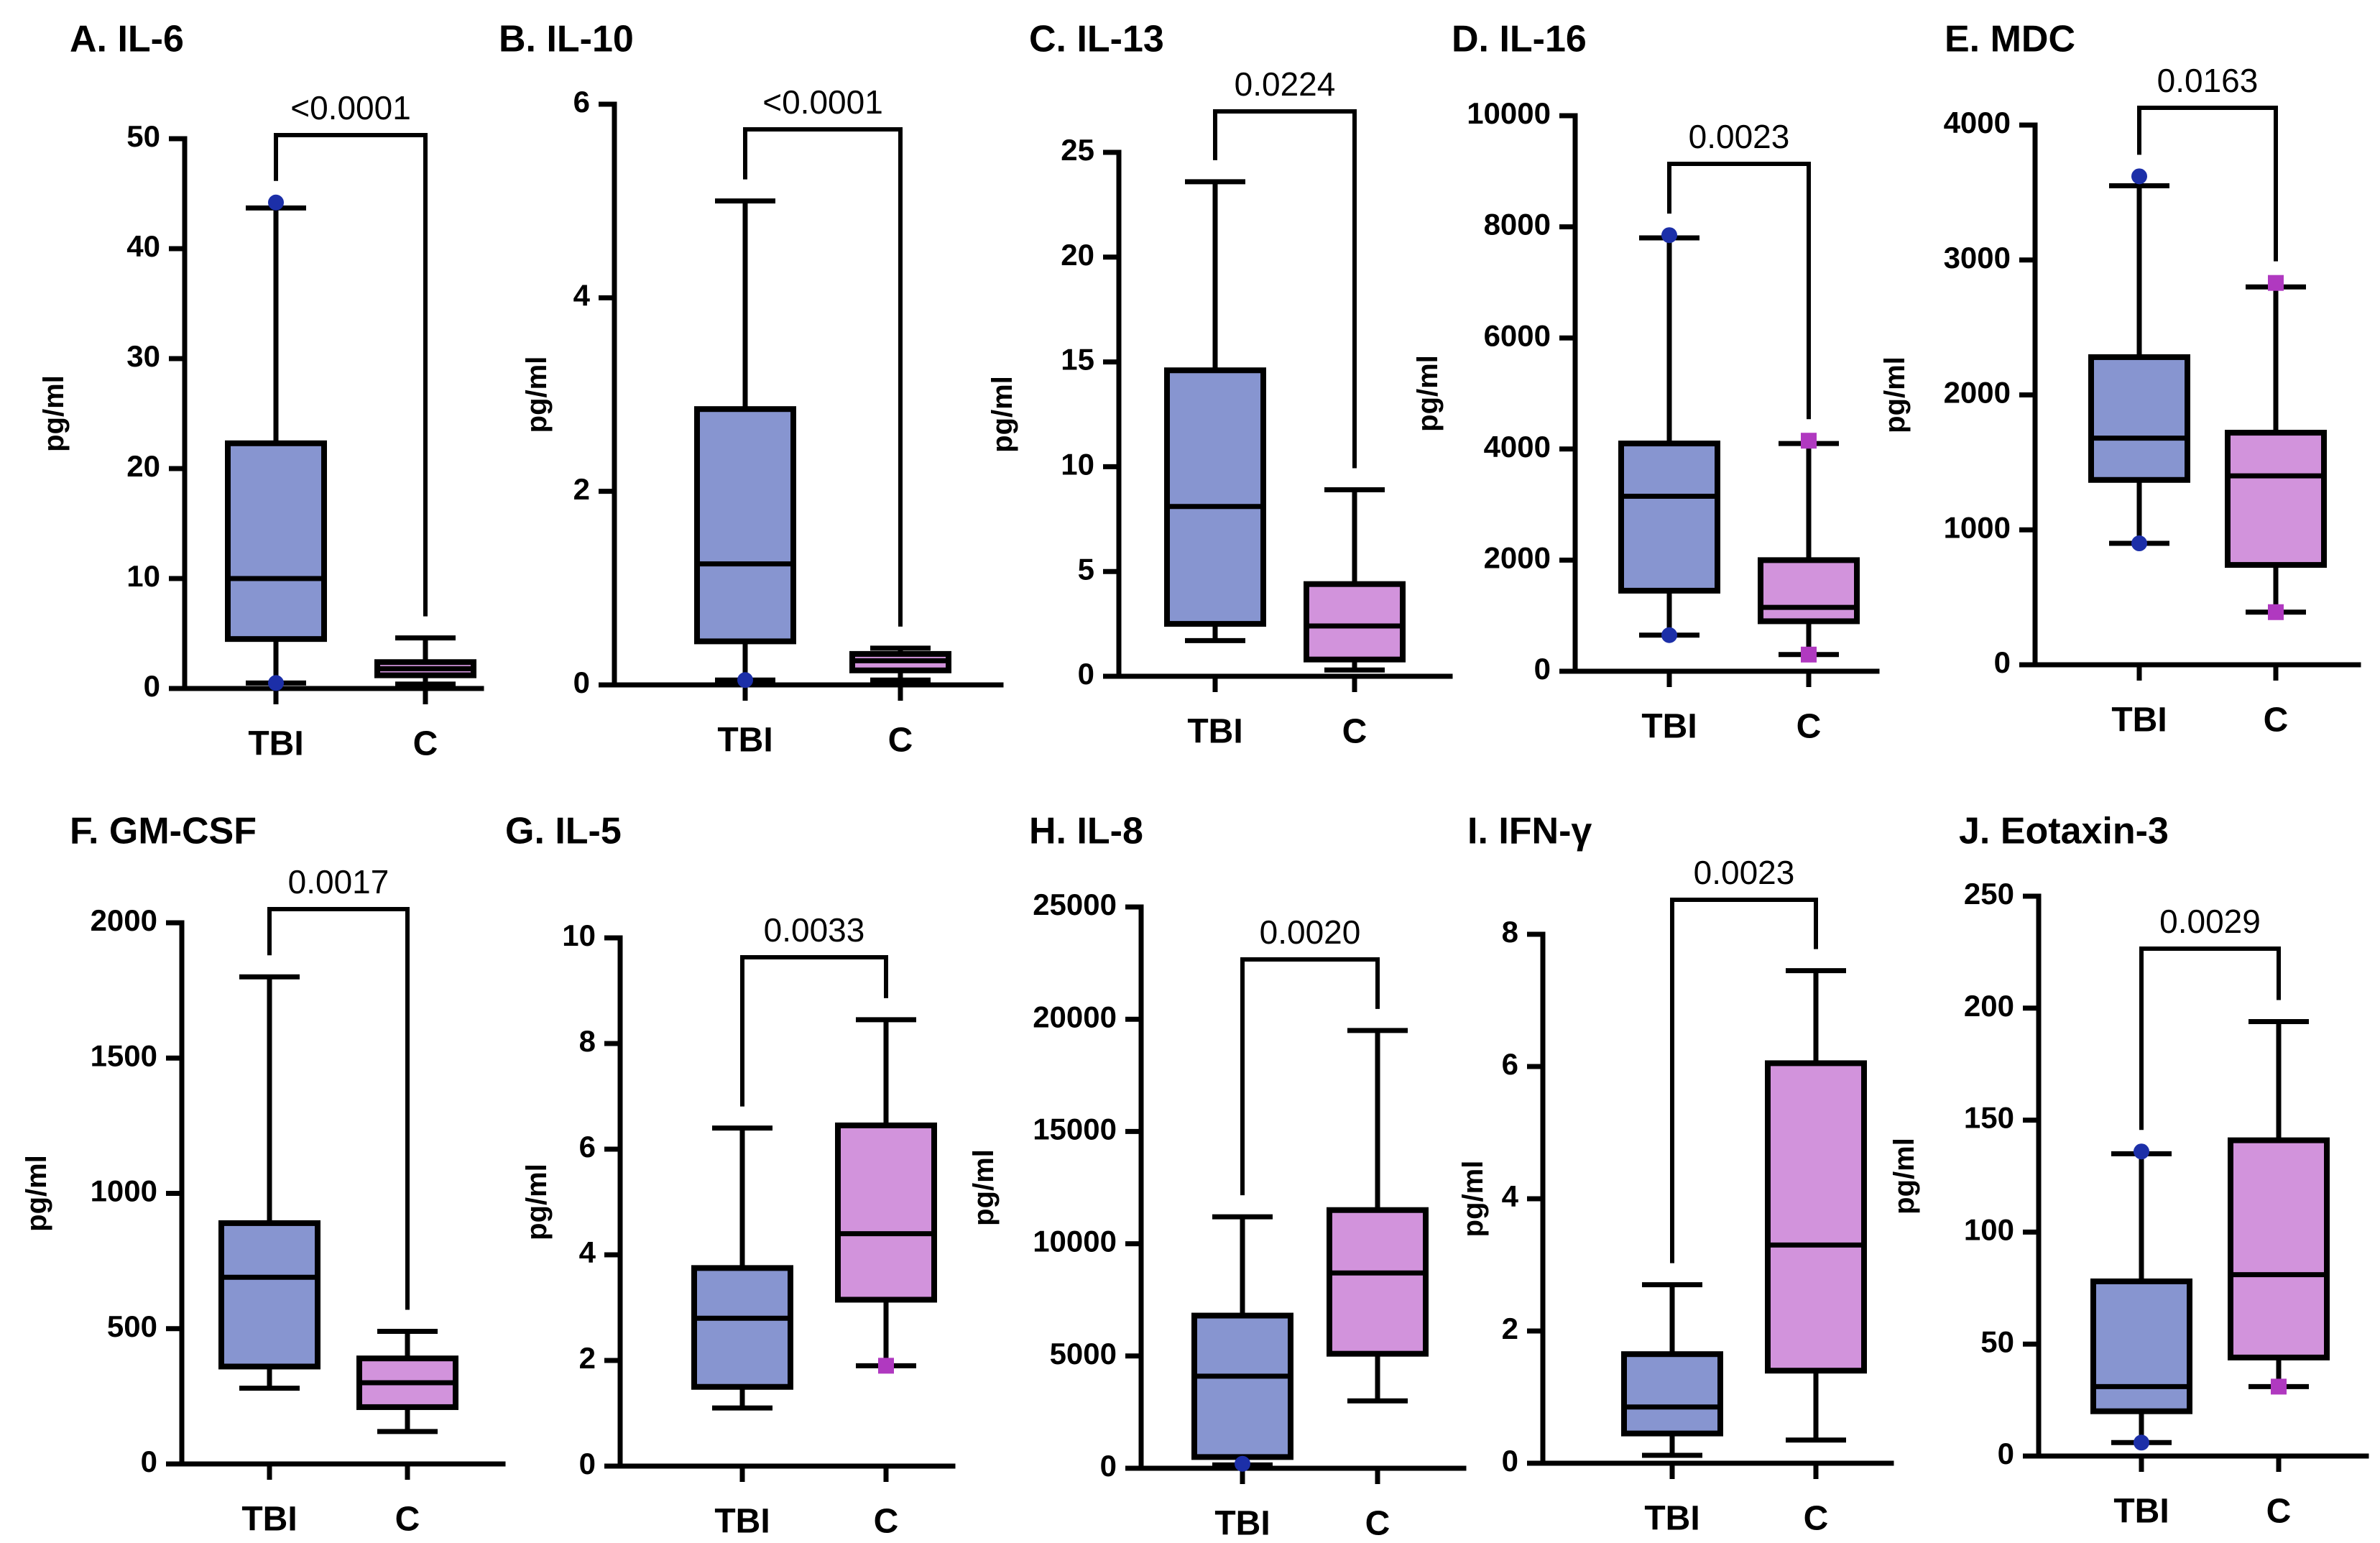  What do you see at coordinates (124, 1055) in the screenshot?
I see `y-tick-label: 1500` at bounding box center [124, 1055].